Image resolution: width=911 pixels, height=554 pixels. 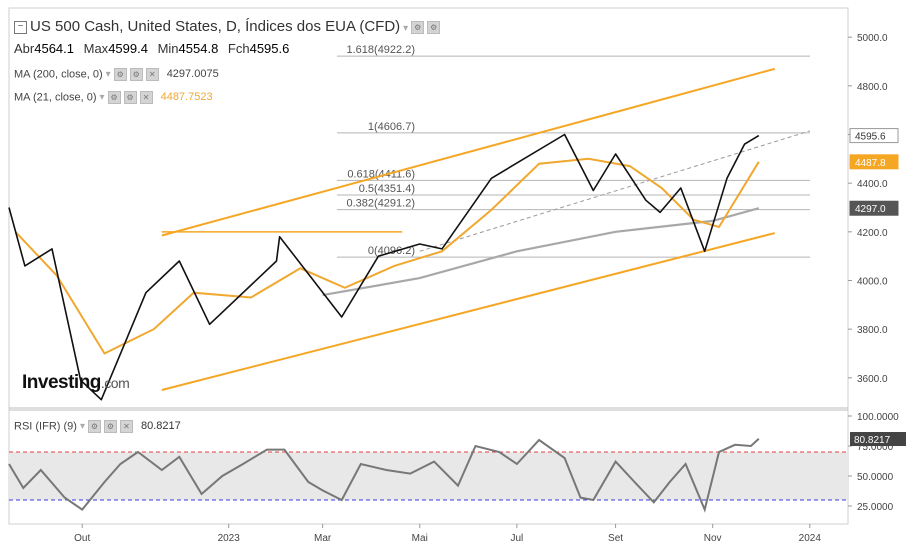 What do you see at coordinates (54, 48) in the screenshot?
I see `open-value: 4564.1` at bounding box center [54, 48].